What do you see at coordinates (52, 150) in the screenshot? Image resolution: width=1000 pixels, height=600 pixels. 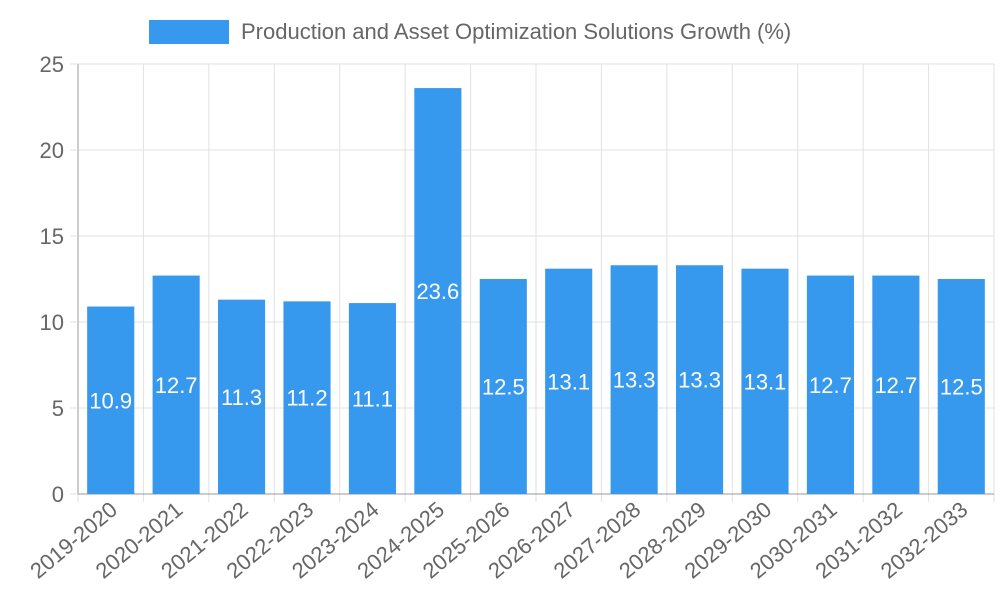 I see `y-tick-label: 20` at bounding box center [52, 150].